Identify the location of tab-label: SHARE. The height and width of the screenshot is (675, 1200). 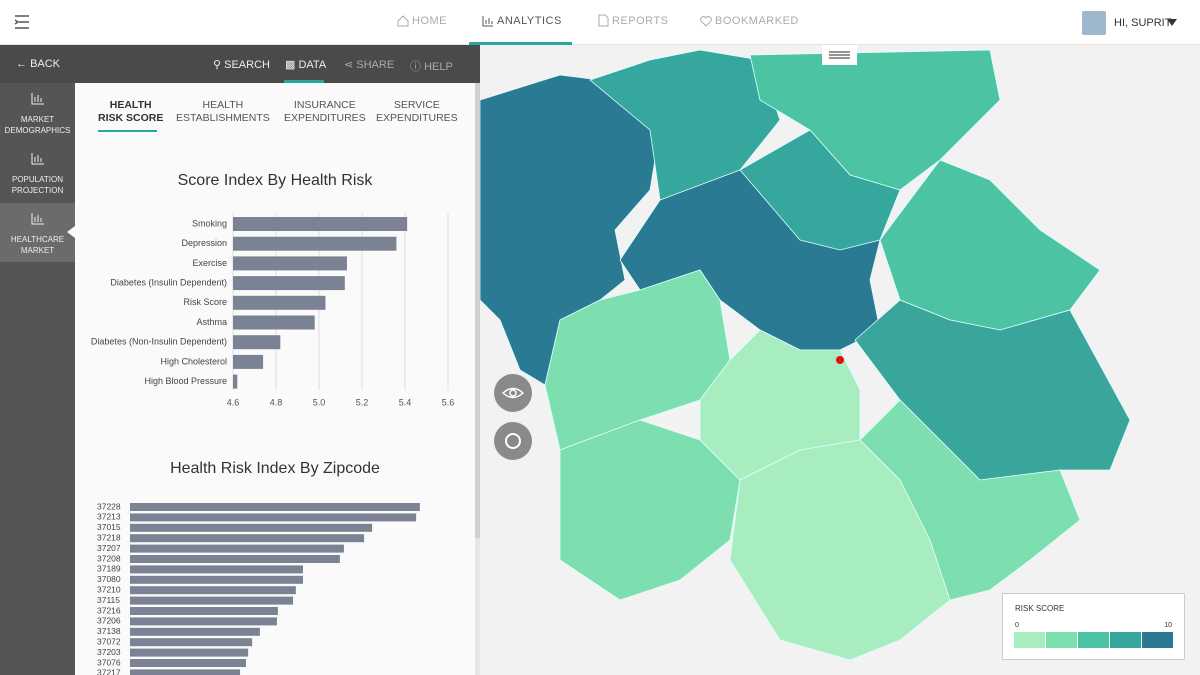
(375, 65).